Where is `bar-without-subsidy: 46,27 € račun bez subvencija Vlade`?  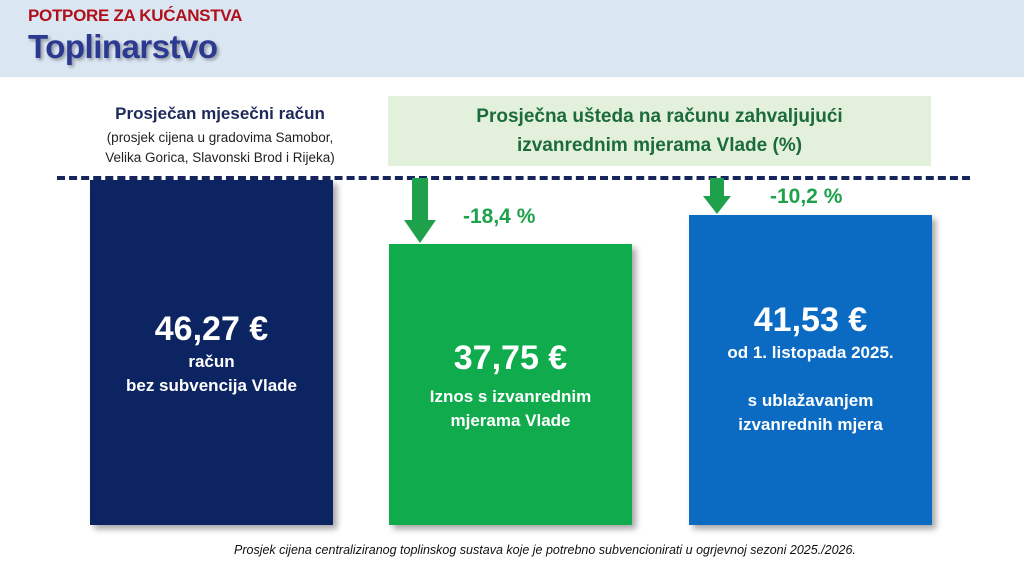
bar-without-subsidy: 46,27 € račun bez subvencija Vlade is located at coordinates (211, 352).